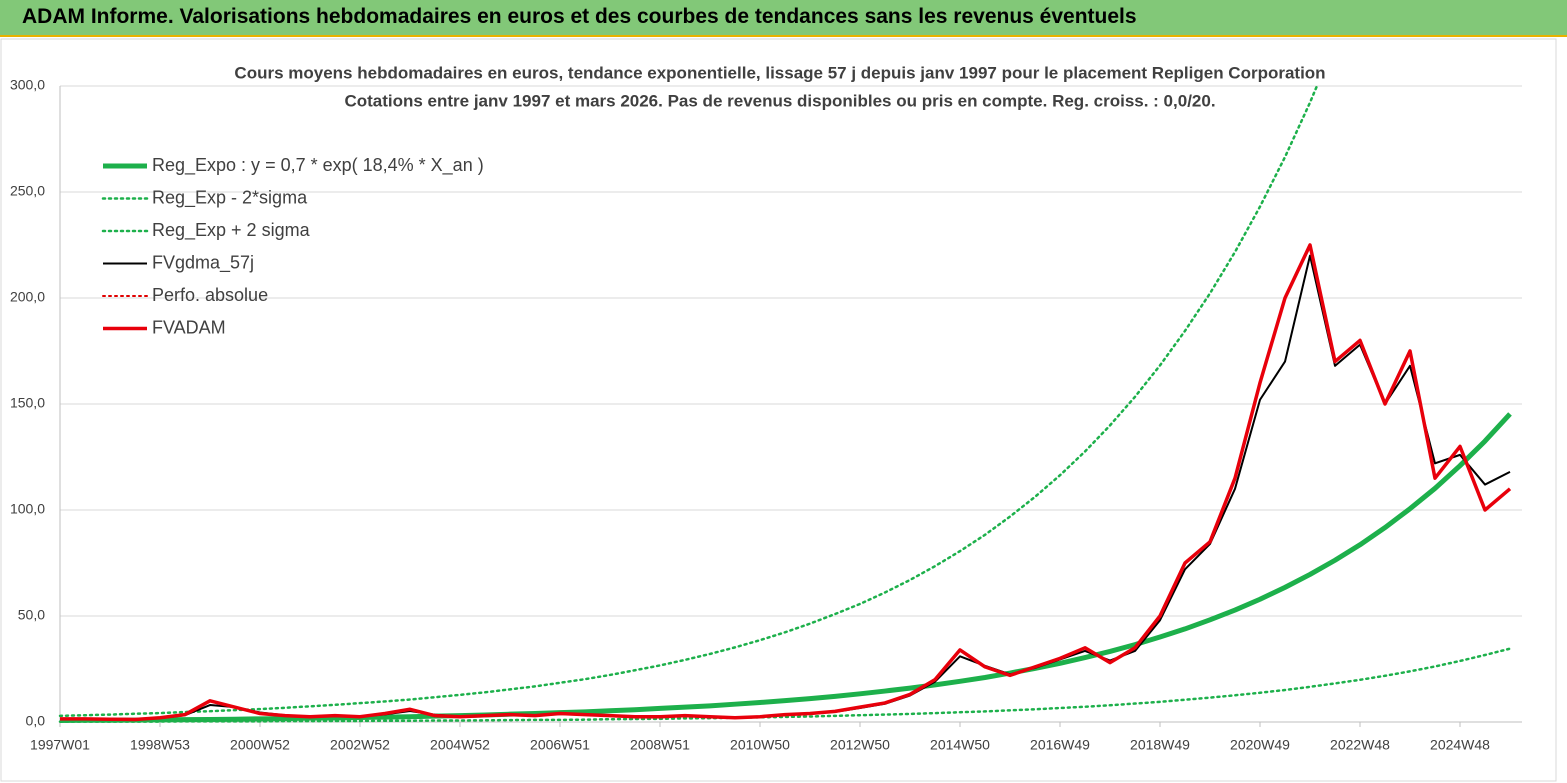  I want to click on y-tick-label: 150,0, so click(27, 403).